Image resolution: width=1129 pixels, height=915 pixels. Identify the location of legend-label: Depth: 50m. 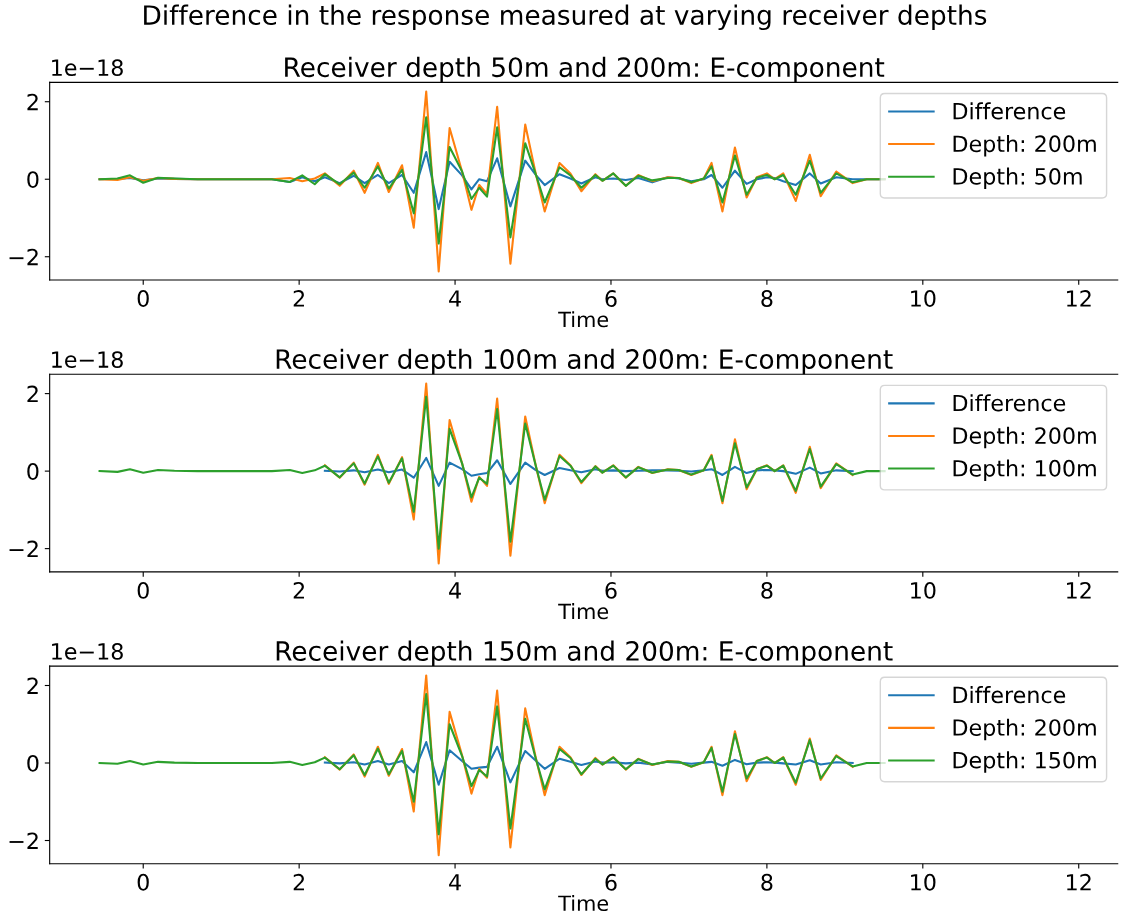
(1017, 178).